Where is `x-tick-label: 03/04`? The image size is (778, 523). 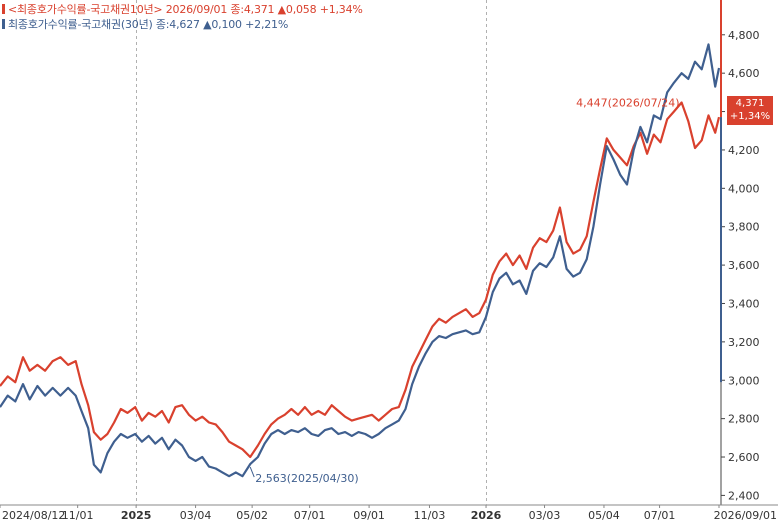
x-tick-label: 03/04 is located at coordinates (196, 515).